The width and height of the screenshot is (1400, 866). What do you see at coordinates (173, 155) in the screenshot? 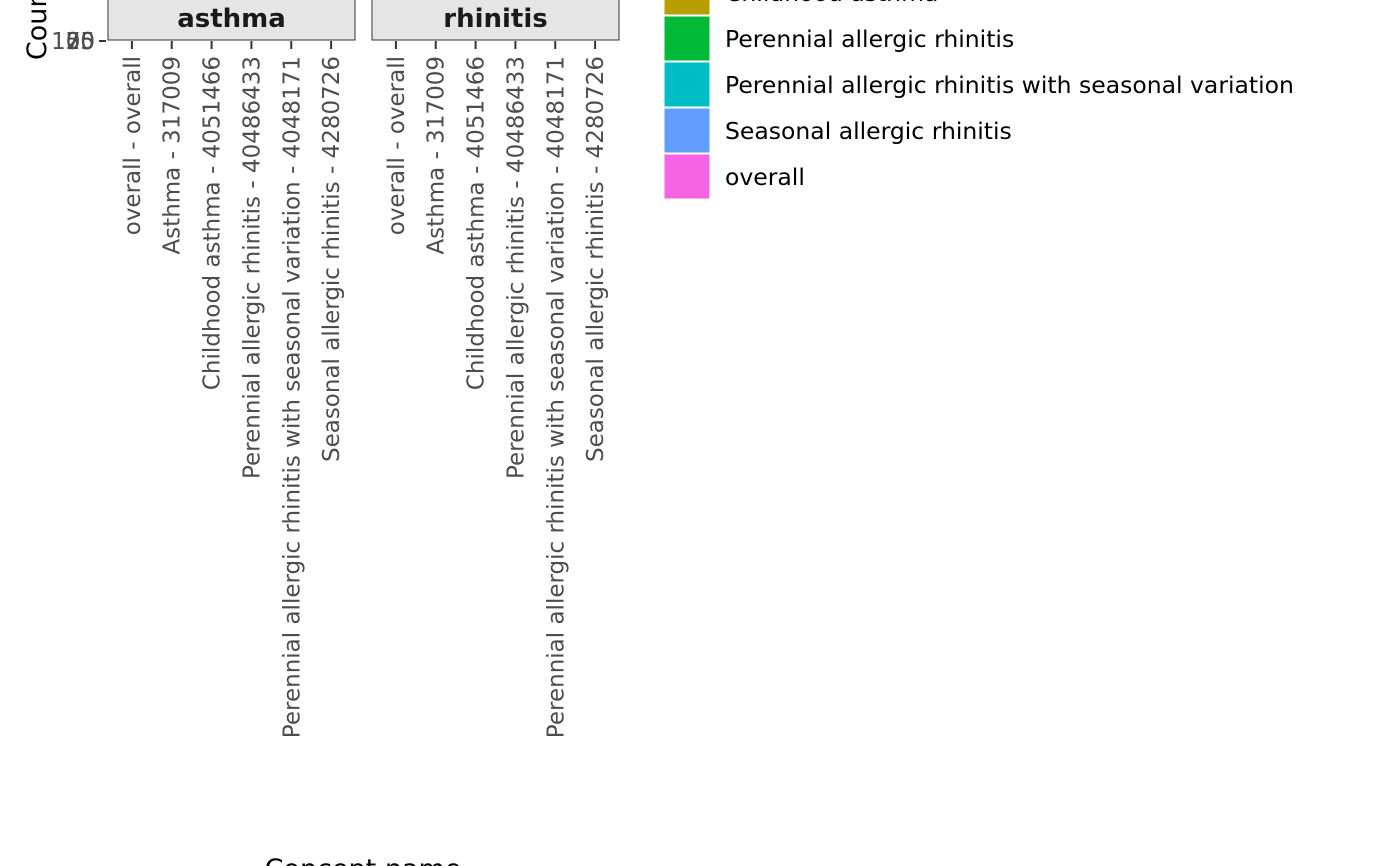
I see `x-tick-label-asthma-1: Asthma - 317009` at bounding box center [173, 155].